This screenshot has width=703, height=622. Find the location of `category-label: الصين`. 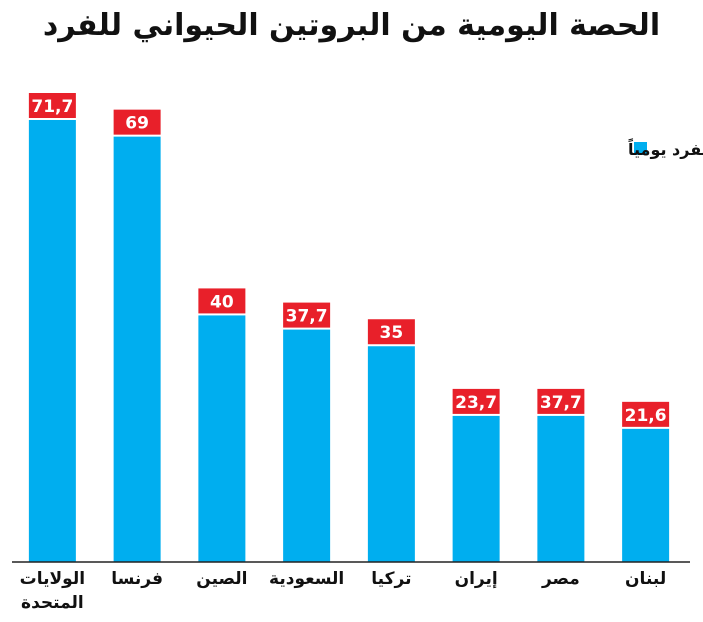

category-label: الصين is located at coordinates (221, 579).